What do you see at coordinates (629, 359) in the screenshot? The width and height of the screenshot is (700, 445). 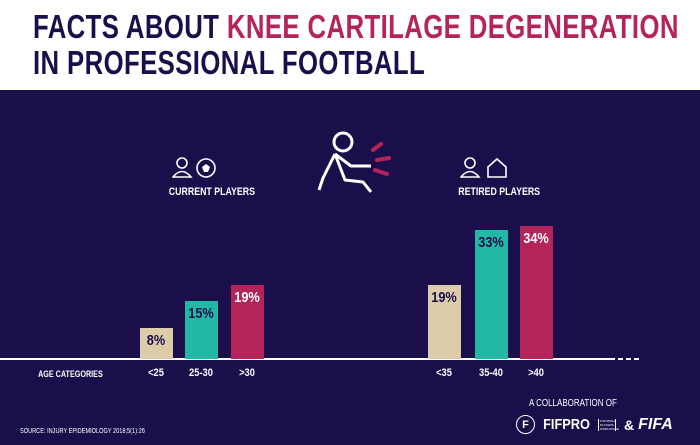 I see `axis-break-dashes` at bounding box center [629, 359].